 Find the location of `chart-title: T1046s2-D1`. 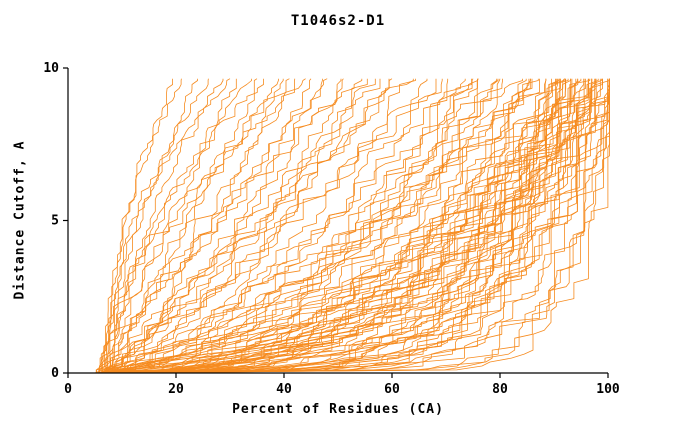

chart-title: T1046s2-D1 is located at coordinates (338, 21).